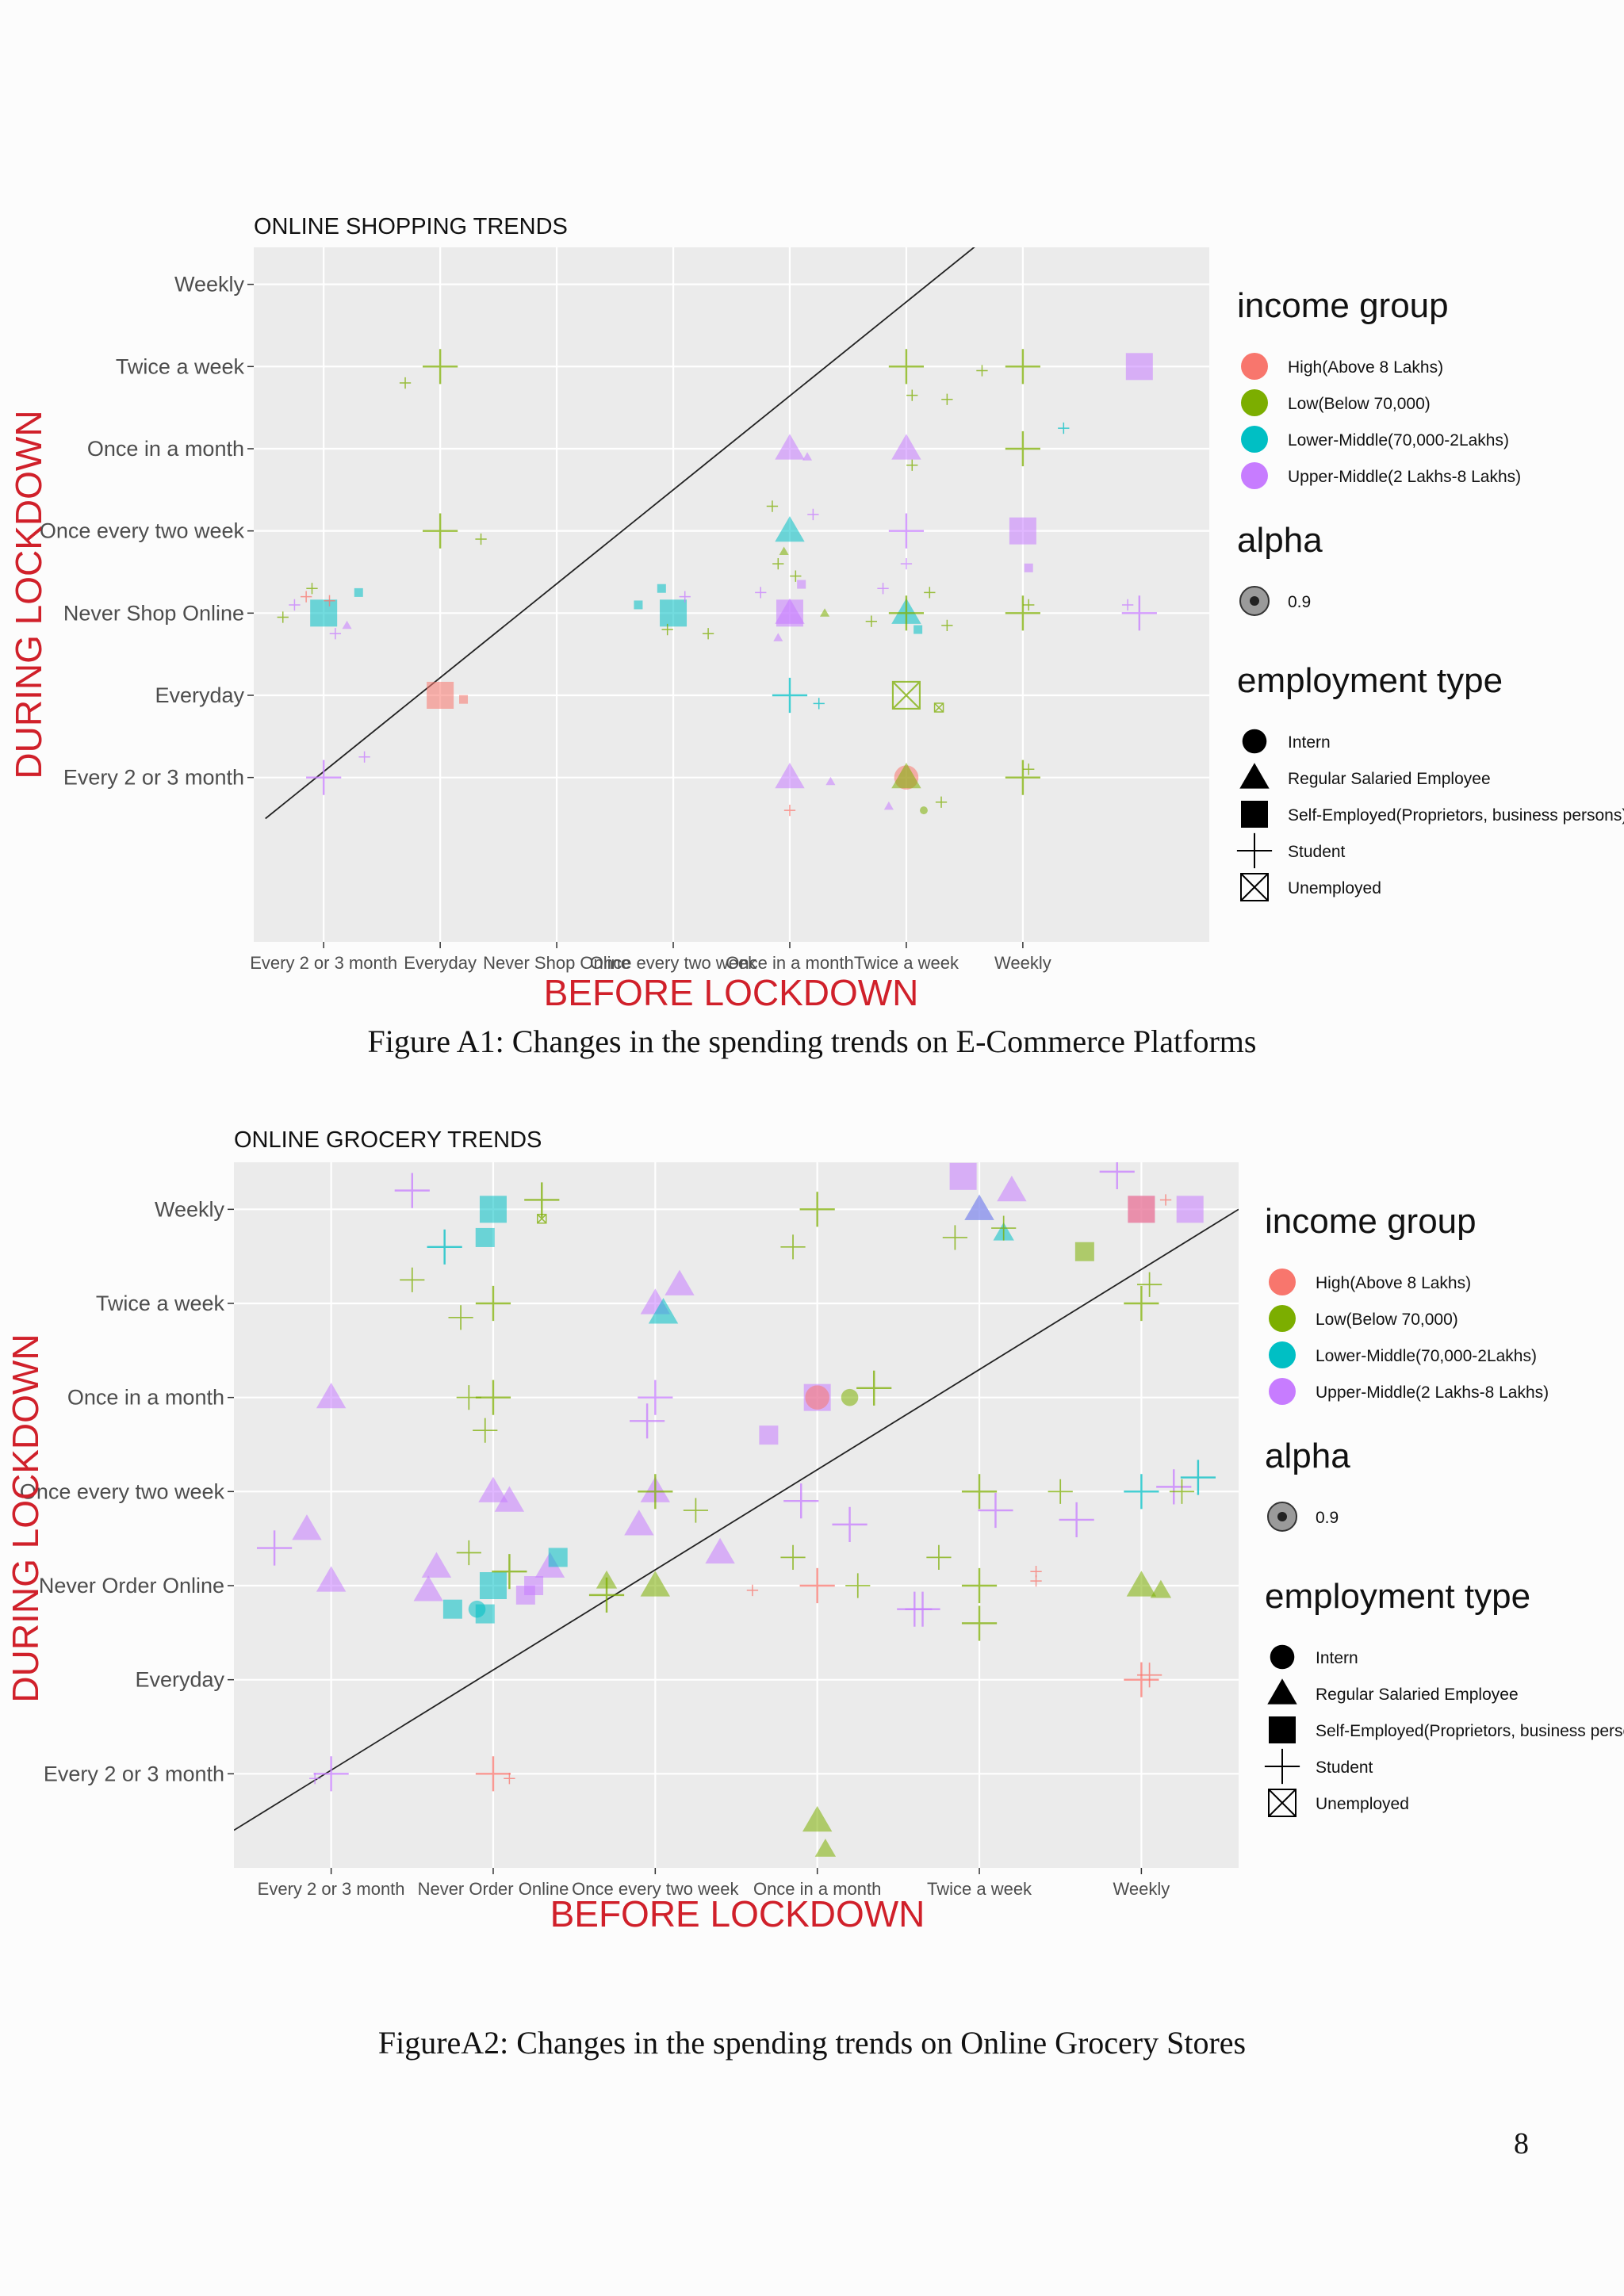  Describe the element at coordinates (1299, 602) in the screenshot. I see `legend-label: 0.9` at that location.